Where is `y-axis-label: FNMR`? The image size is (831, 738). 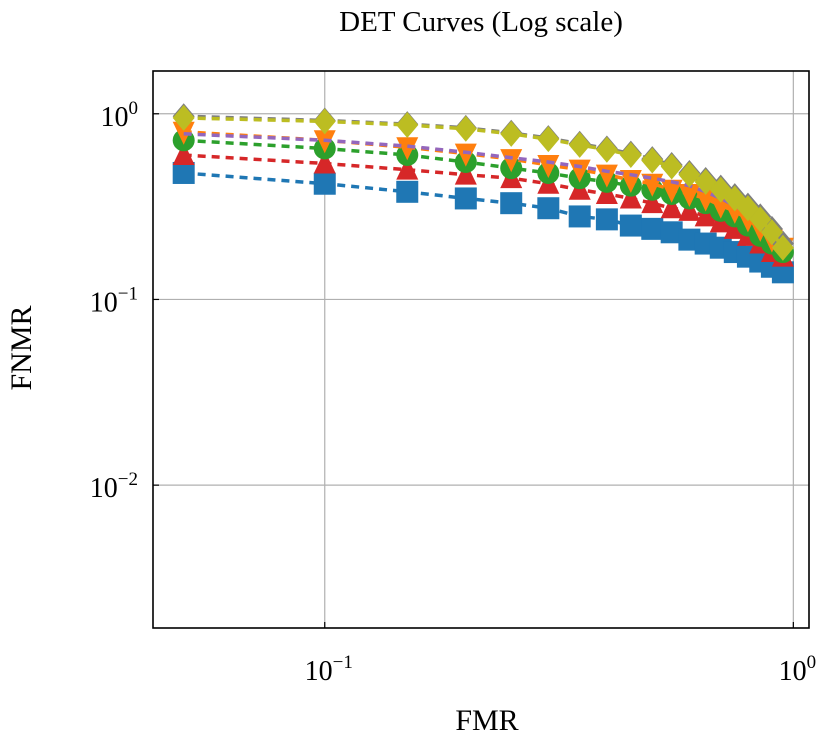
y-axis-label: FNMR is located at coordinates (21, 347).